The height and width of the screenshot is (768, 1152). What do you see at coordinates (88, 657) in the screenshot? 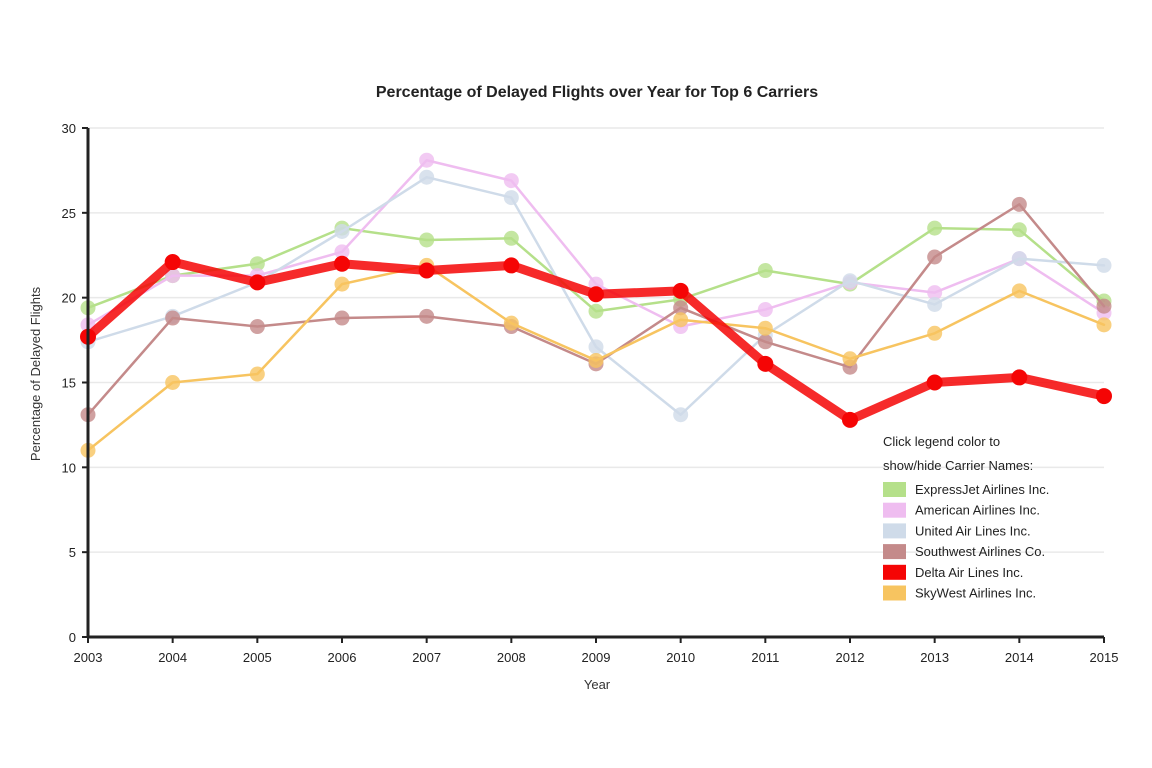
I see `x-tick-label: 2003` at bounding box center [88, 657].